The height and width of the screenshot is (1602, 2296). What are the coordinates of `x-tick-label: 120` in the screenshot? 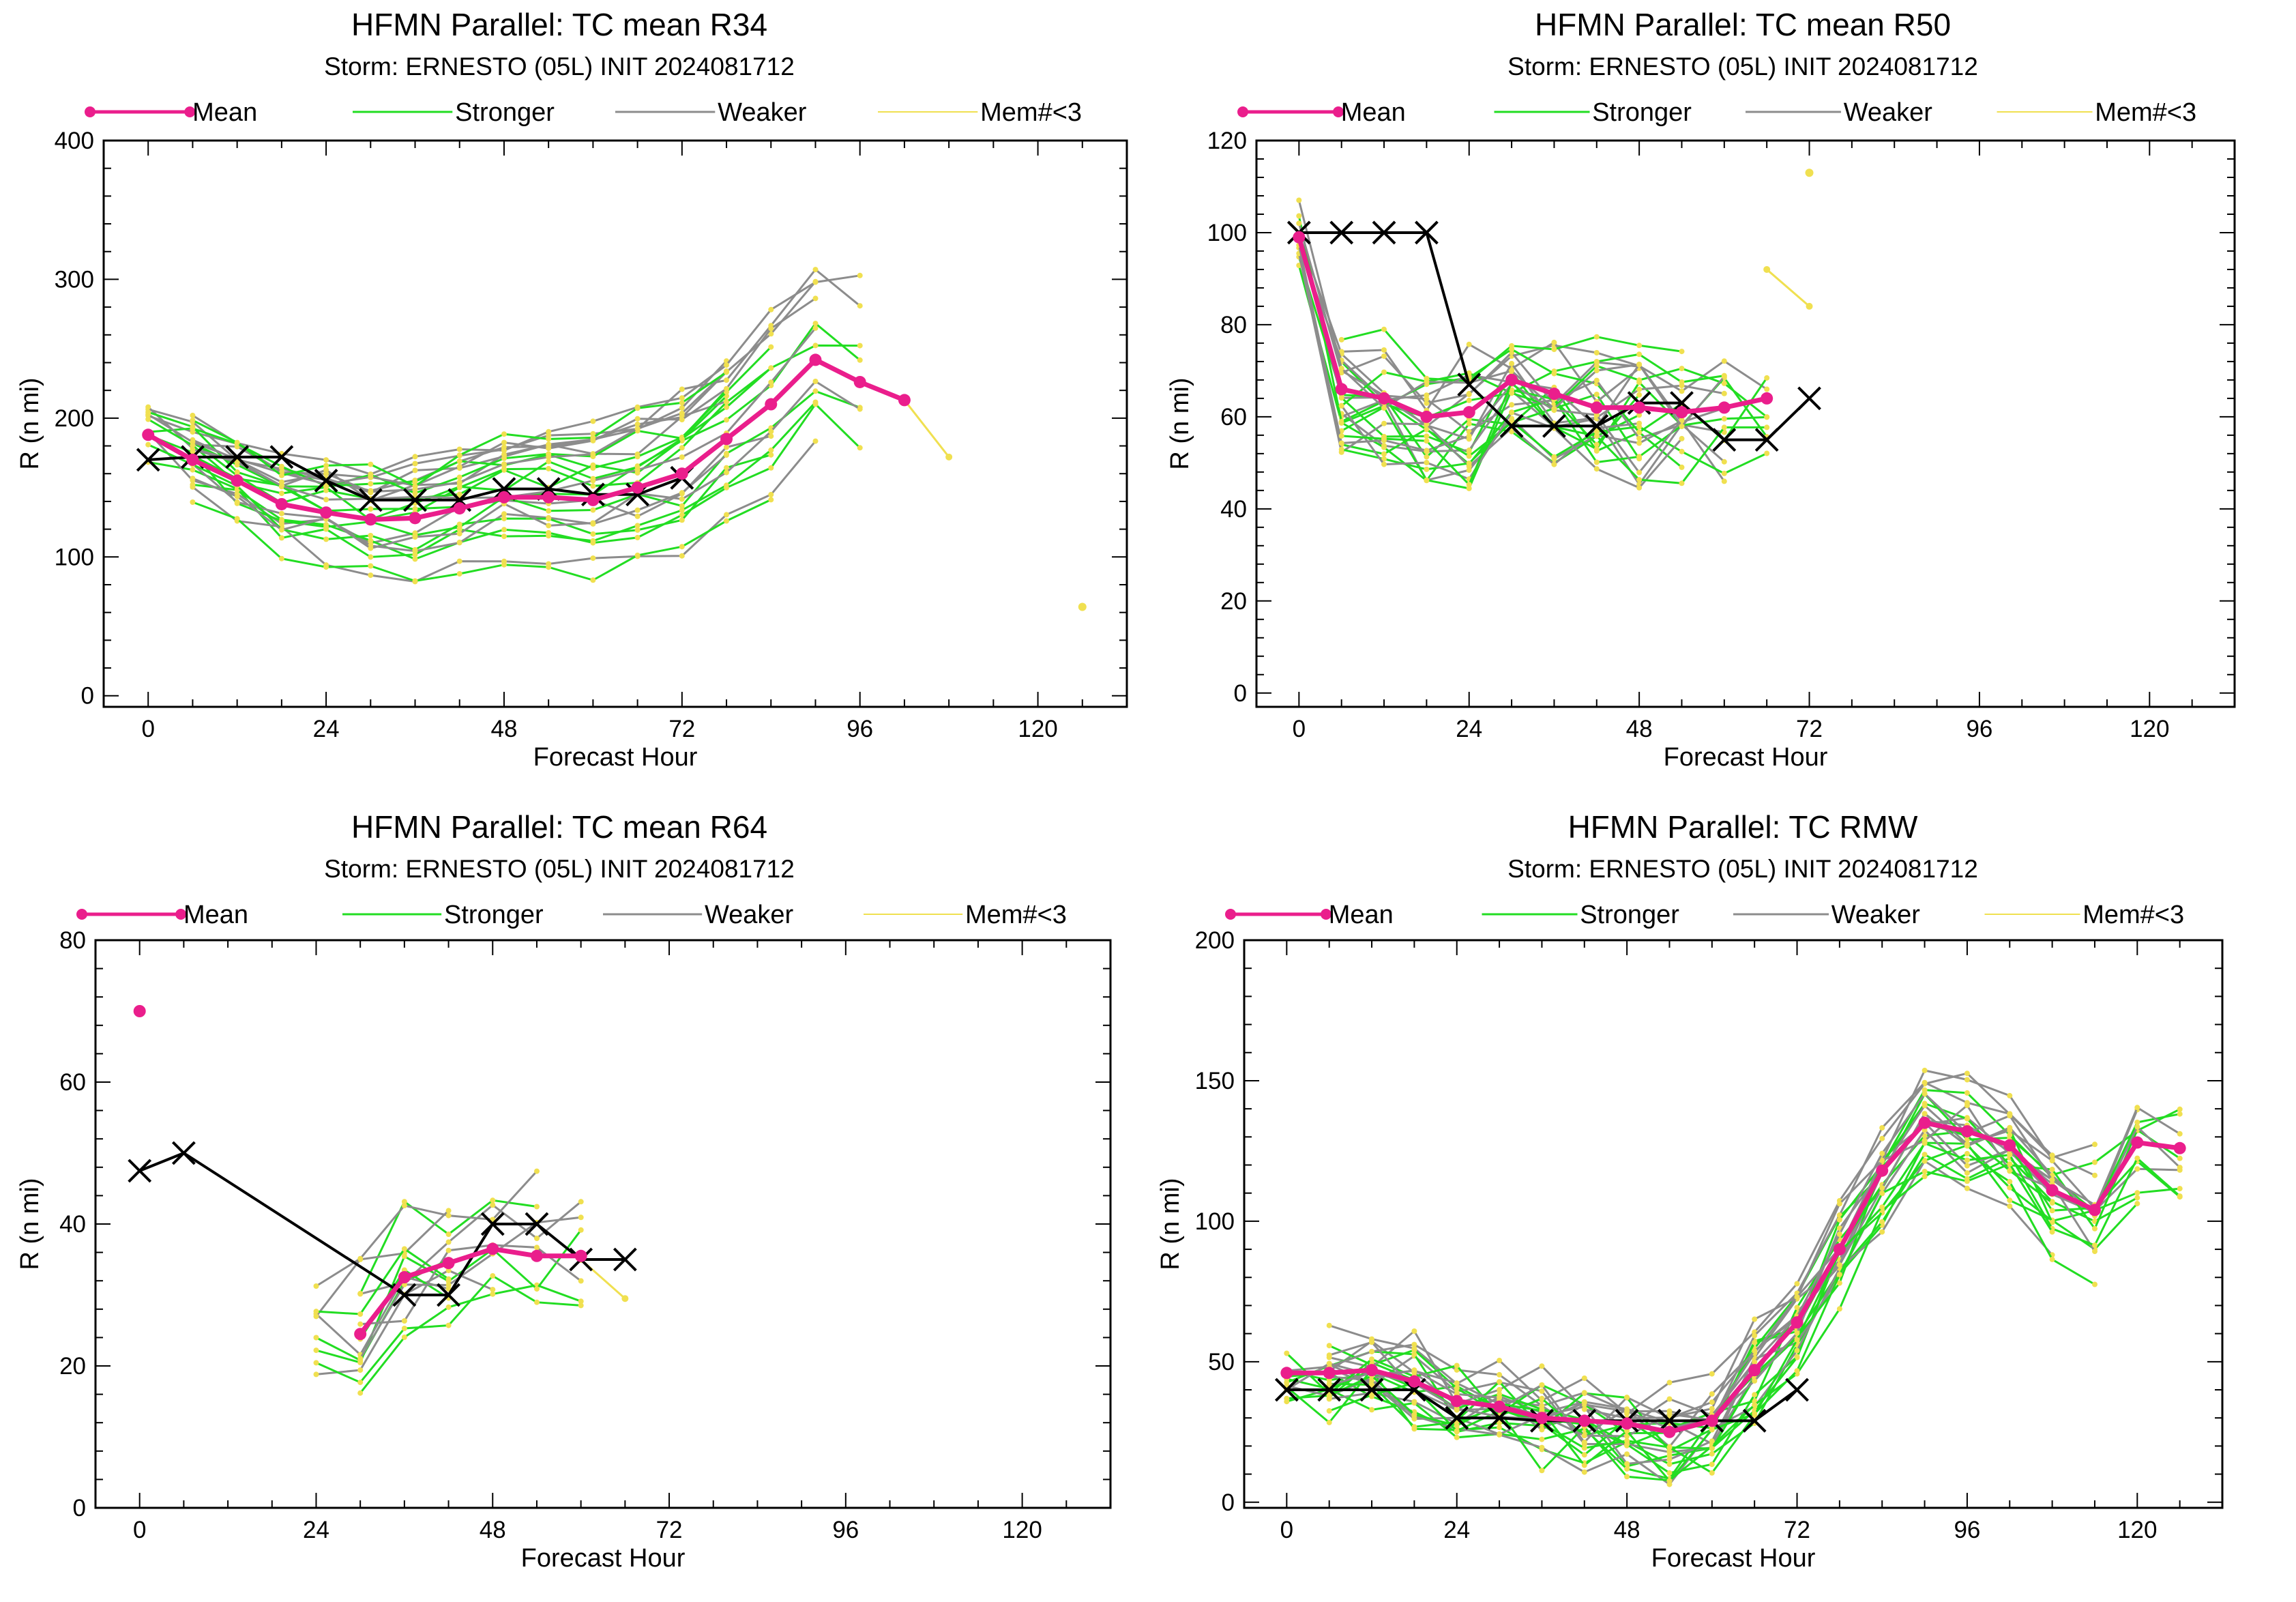 It's located at (2149, 729).